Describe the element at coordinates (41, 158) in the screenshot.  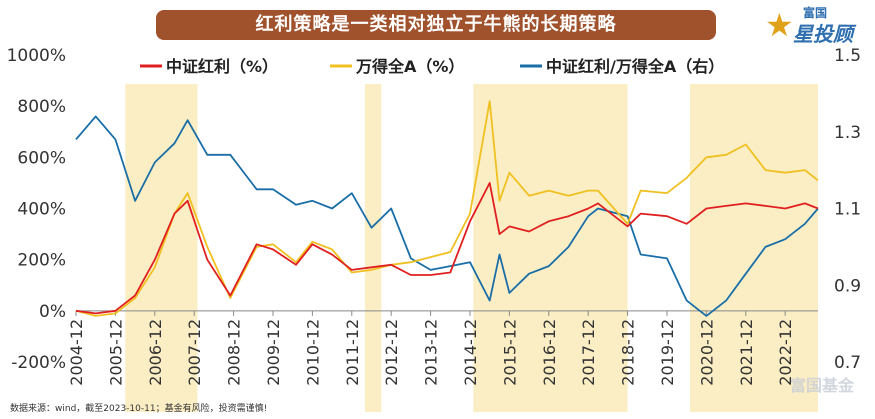
I see `y-left-tick-label: 600%` at that location.